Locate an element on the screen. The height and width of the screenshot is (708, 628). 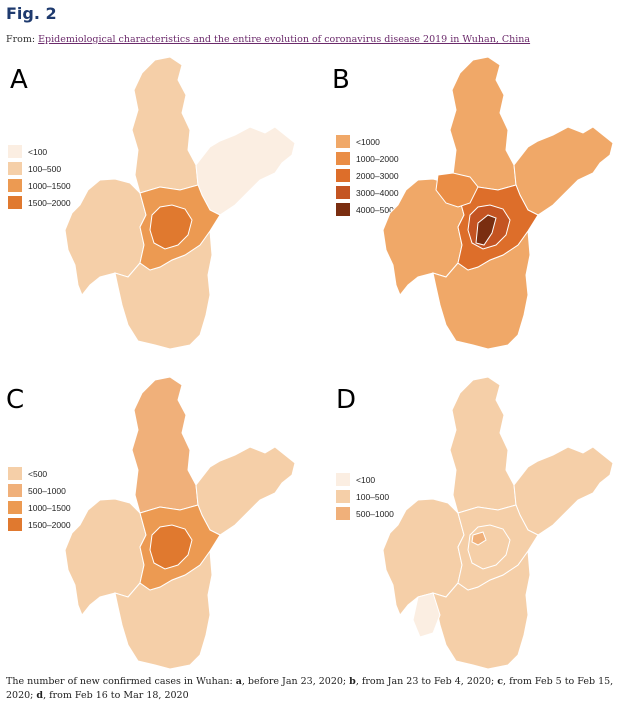
caption-b-label: b is located at coordinates (352, 681).